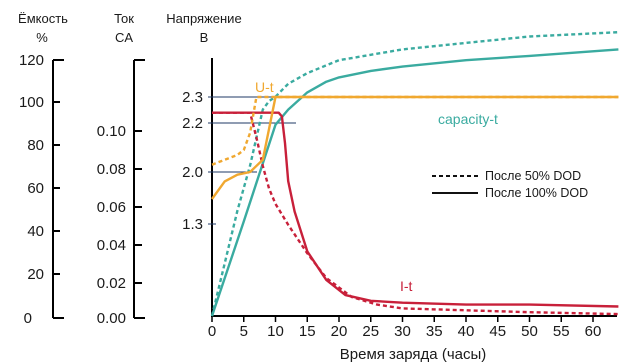  What do you see at coordinates (31, 102) in the screenshot?
I see `capacity-tick-label: 100` at bounding box center [31, 102].